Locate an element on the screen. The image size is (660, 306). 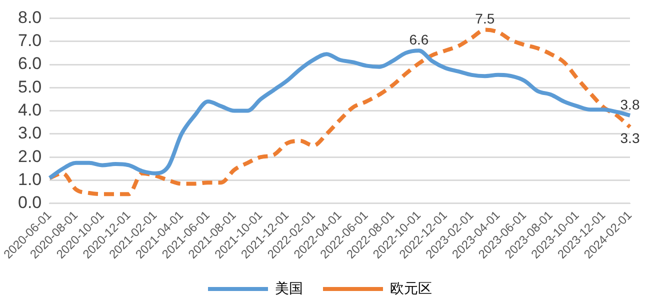
y-tick-label: 4.0 is located at coordinates (30, 110).